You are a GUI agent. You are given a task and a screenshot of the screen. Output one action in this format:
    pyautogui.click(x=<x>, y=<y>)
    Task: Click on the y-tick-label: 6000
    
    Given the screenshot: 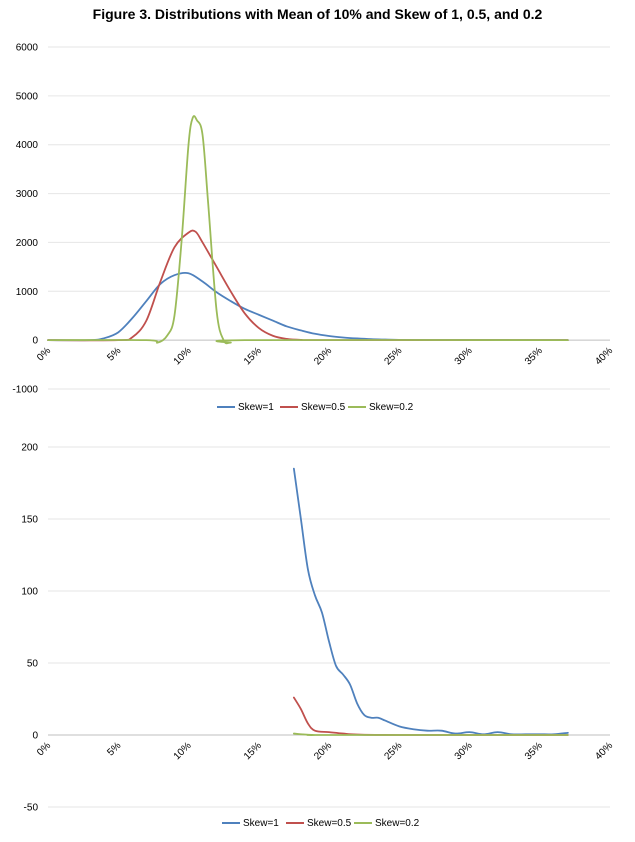 What is the action you would take?
    pyautogui.click(x=27, y=48)
    